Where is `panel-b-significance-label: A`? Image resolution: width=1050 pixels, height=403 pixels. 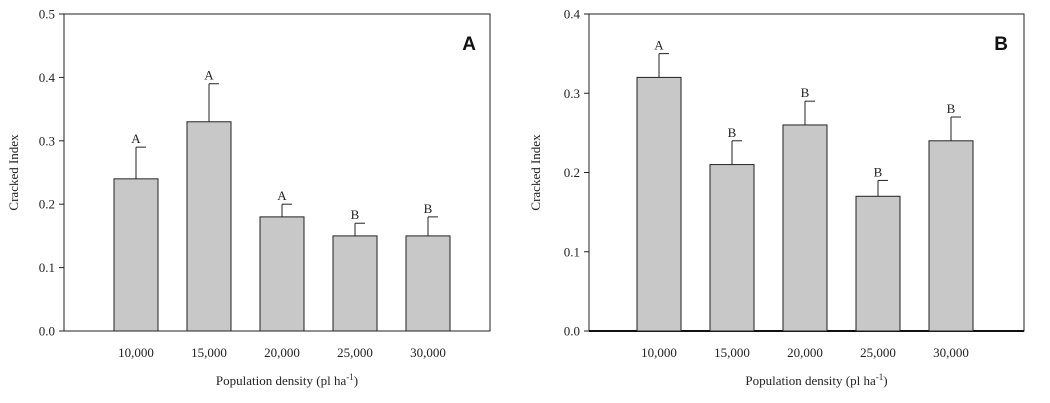
panel-b-significance-label: A is located at coordinates (659, 45).